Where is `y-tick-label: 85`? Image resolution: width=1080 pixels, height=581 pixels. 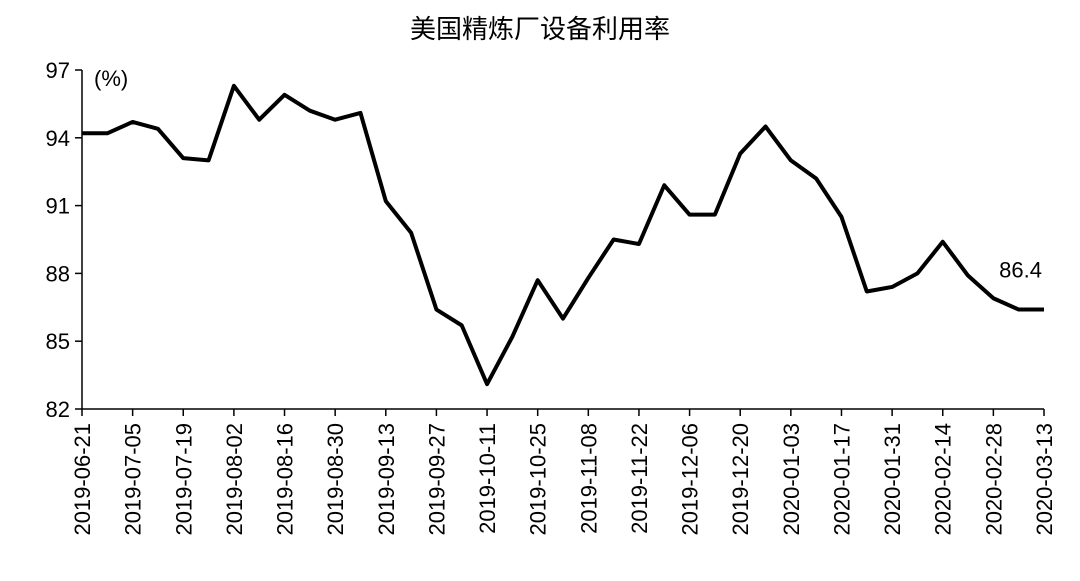
y-tick-label: 85 is located at coordinates (58, 341).